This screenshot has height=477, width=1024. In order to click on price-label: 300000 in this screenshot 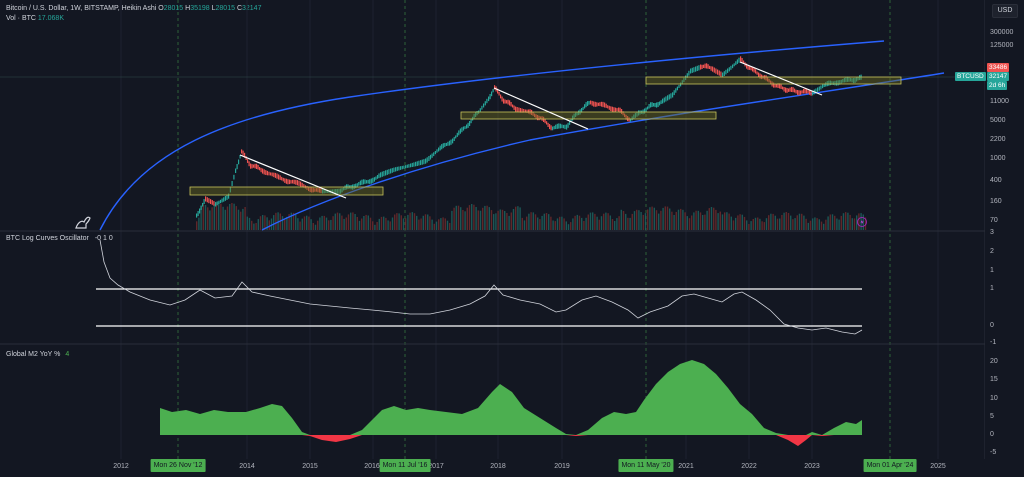, I will do `click(1002, 32)`.